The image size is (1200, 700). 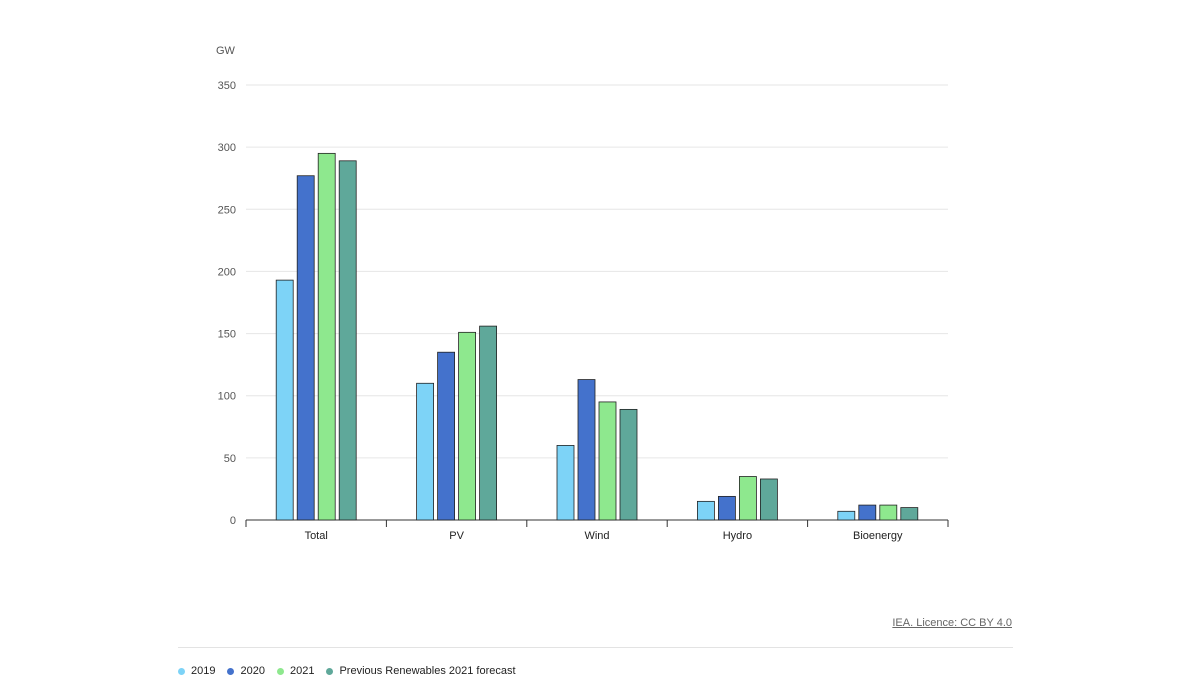 What do you see at coordinates (227, 86) in the screenshot?
I see `y-tick-label: 350` at bounding box center [227, 86].